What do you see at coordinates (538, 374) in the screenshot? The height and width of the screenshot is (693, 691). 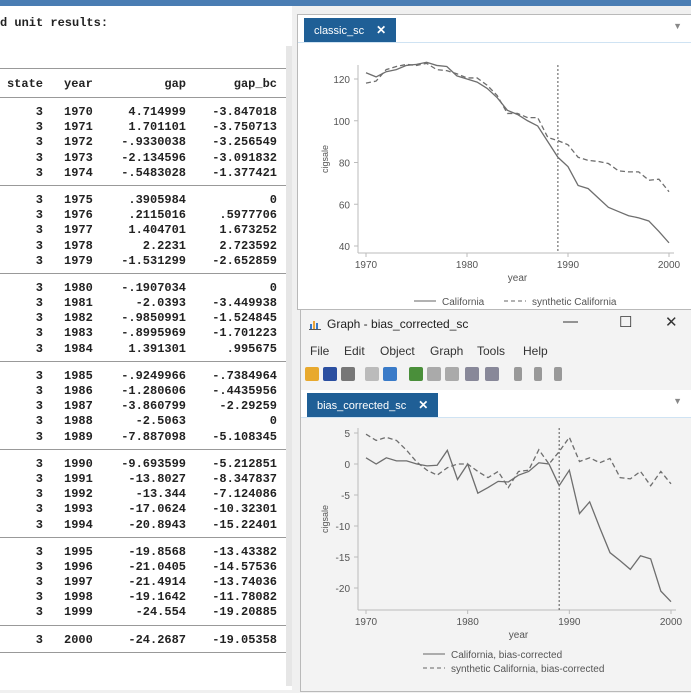 I see `pause-icon` at bounding box center [538, 374].